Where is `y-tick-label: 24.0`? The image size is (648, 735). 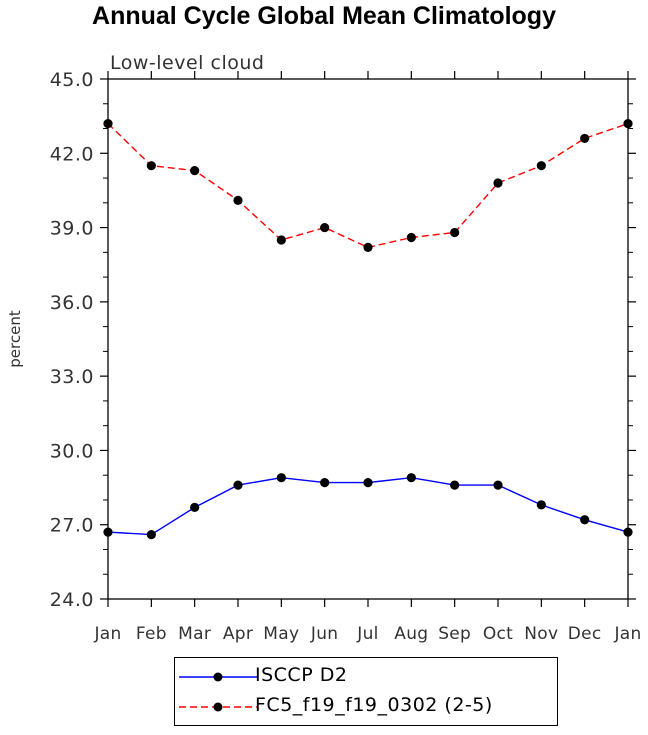 y-tick-label: 24.0 is located at coordinates (72, 600).